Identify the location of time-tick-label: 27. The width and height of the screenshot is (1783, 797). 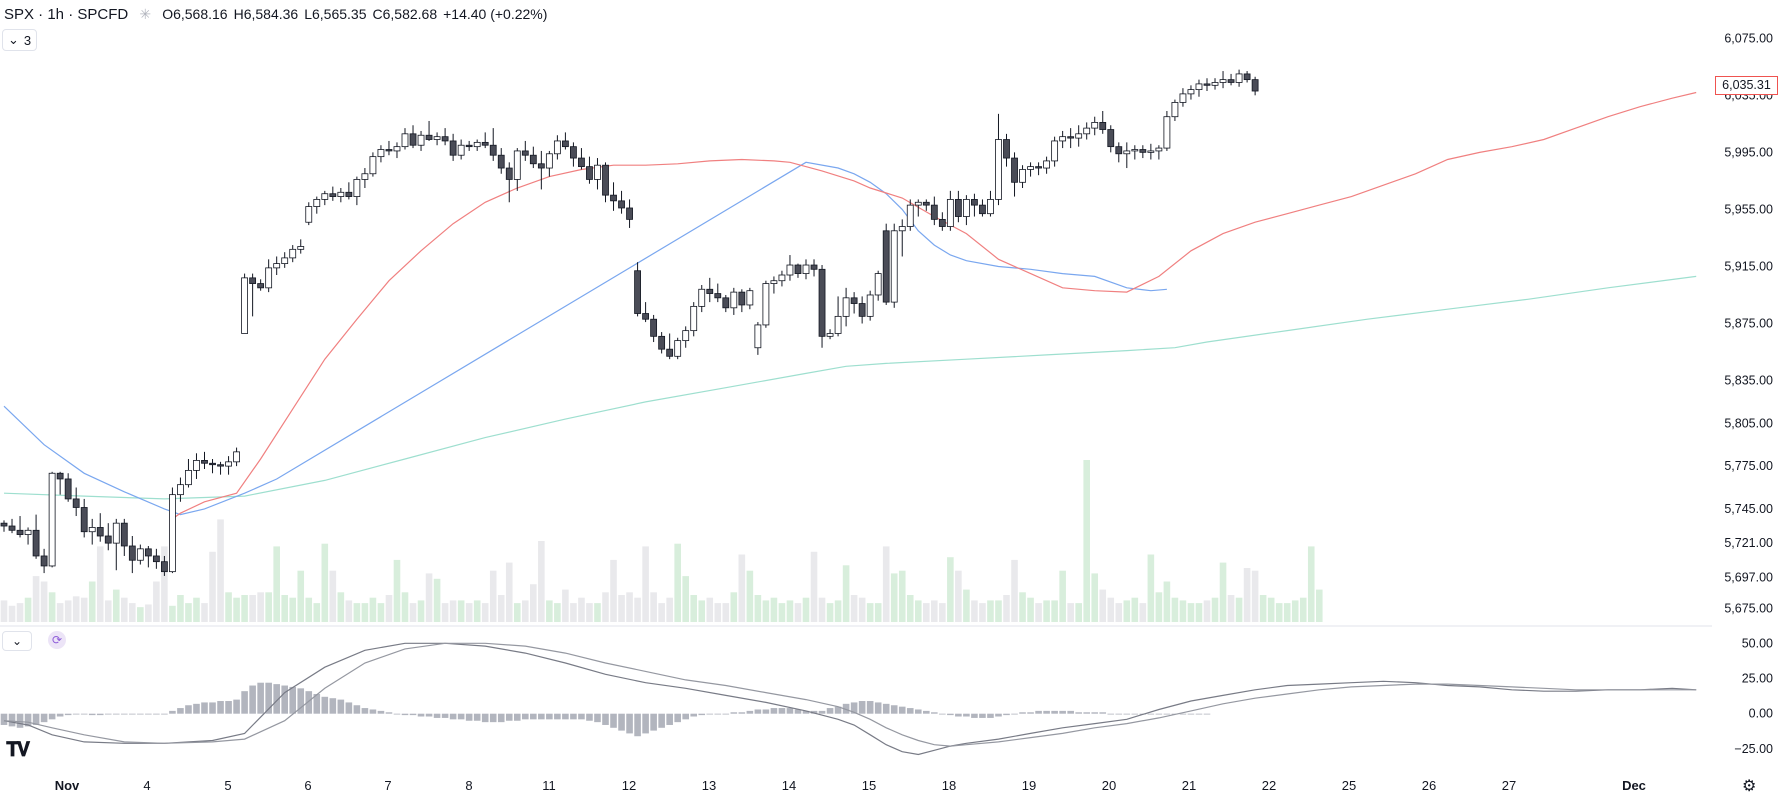
(1509, 785).